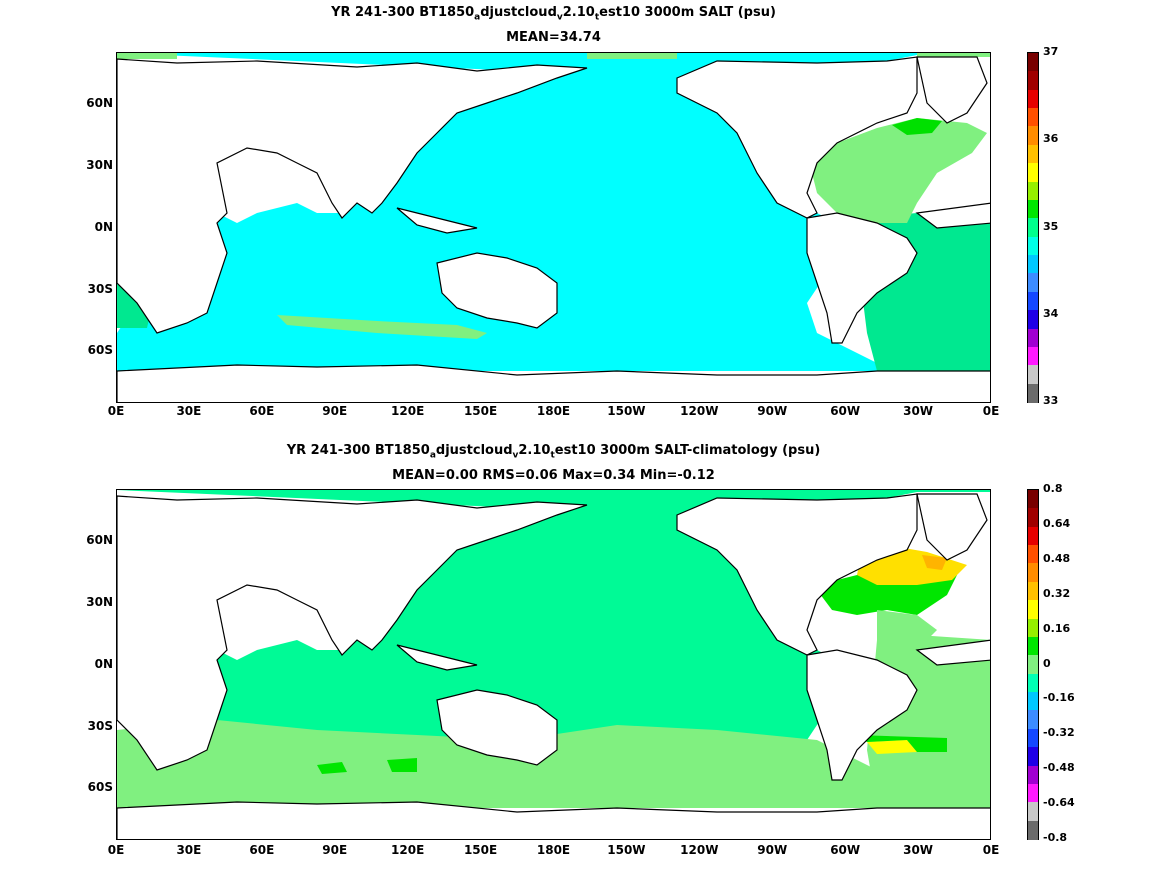  Describe the element at coordinates (934, 562) in the screenshot. I see `chart-2-region-subpolar-core` at that location.